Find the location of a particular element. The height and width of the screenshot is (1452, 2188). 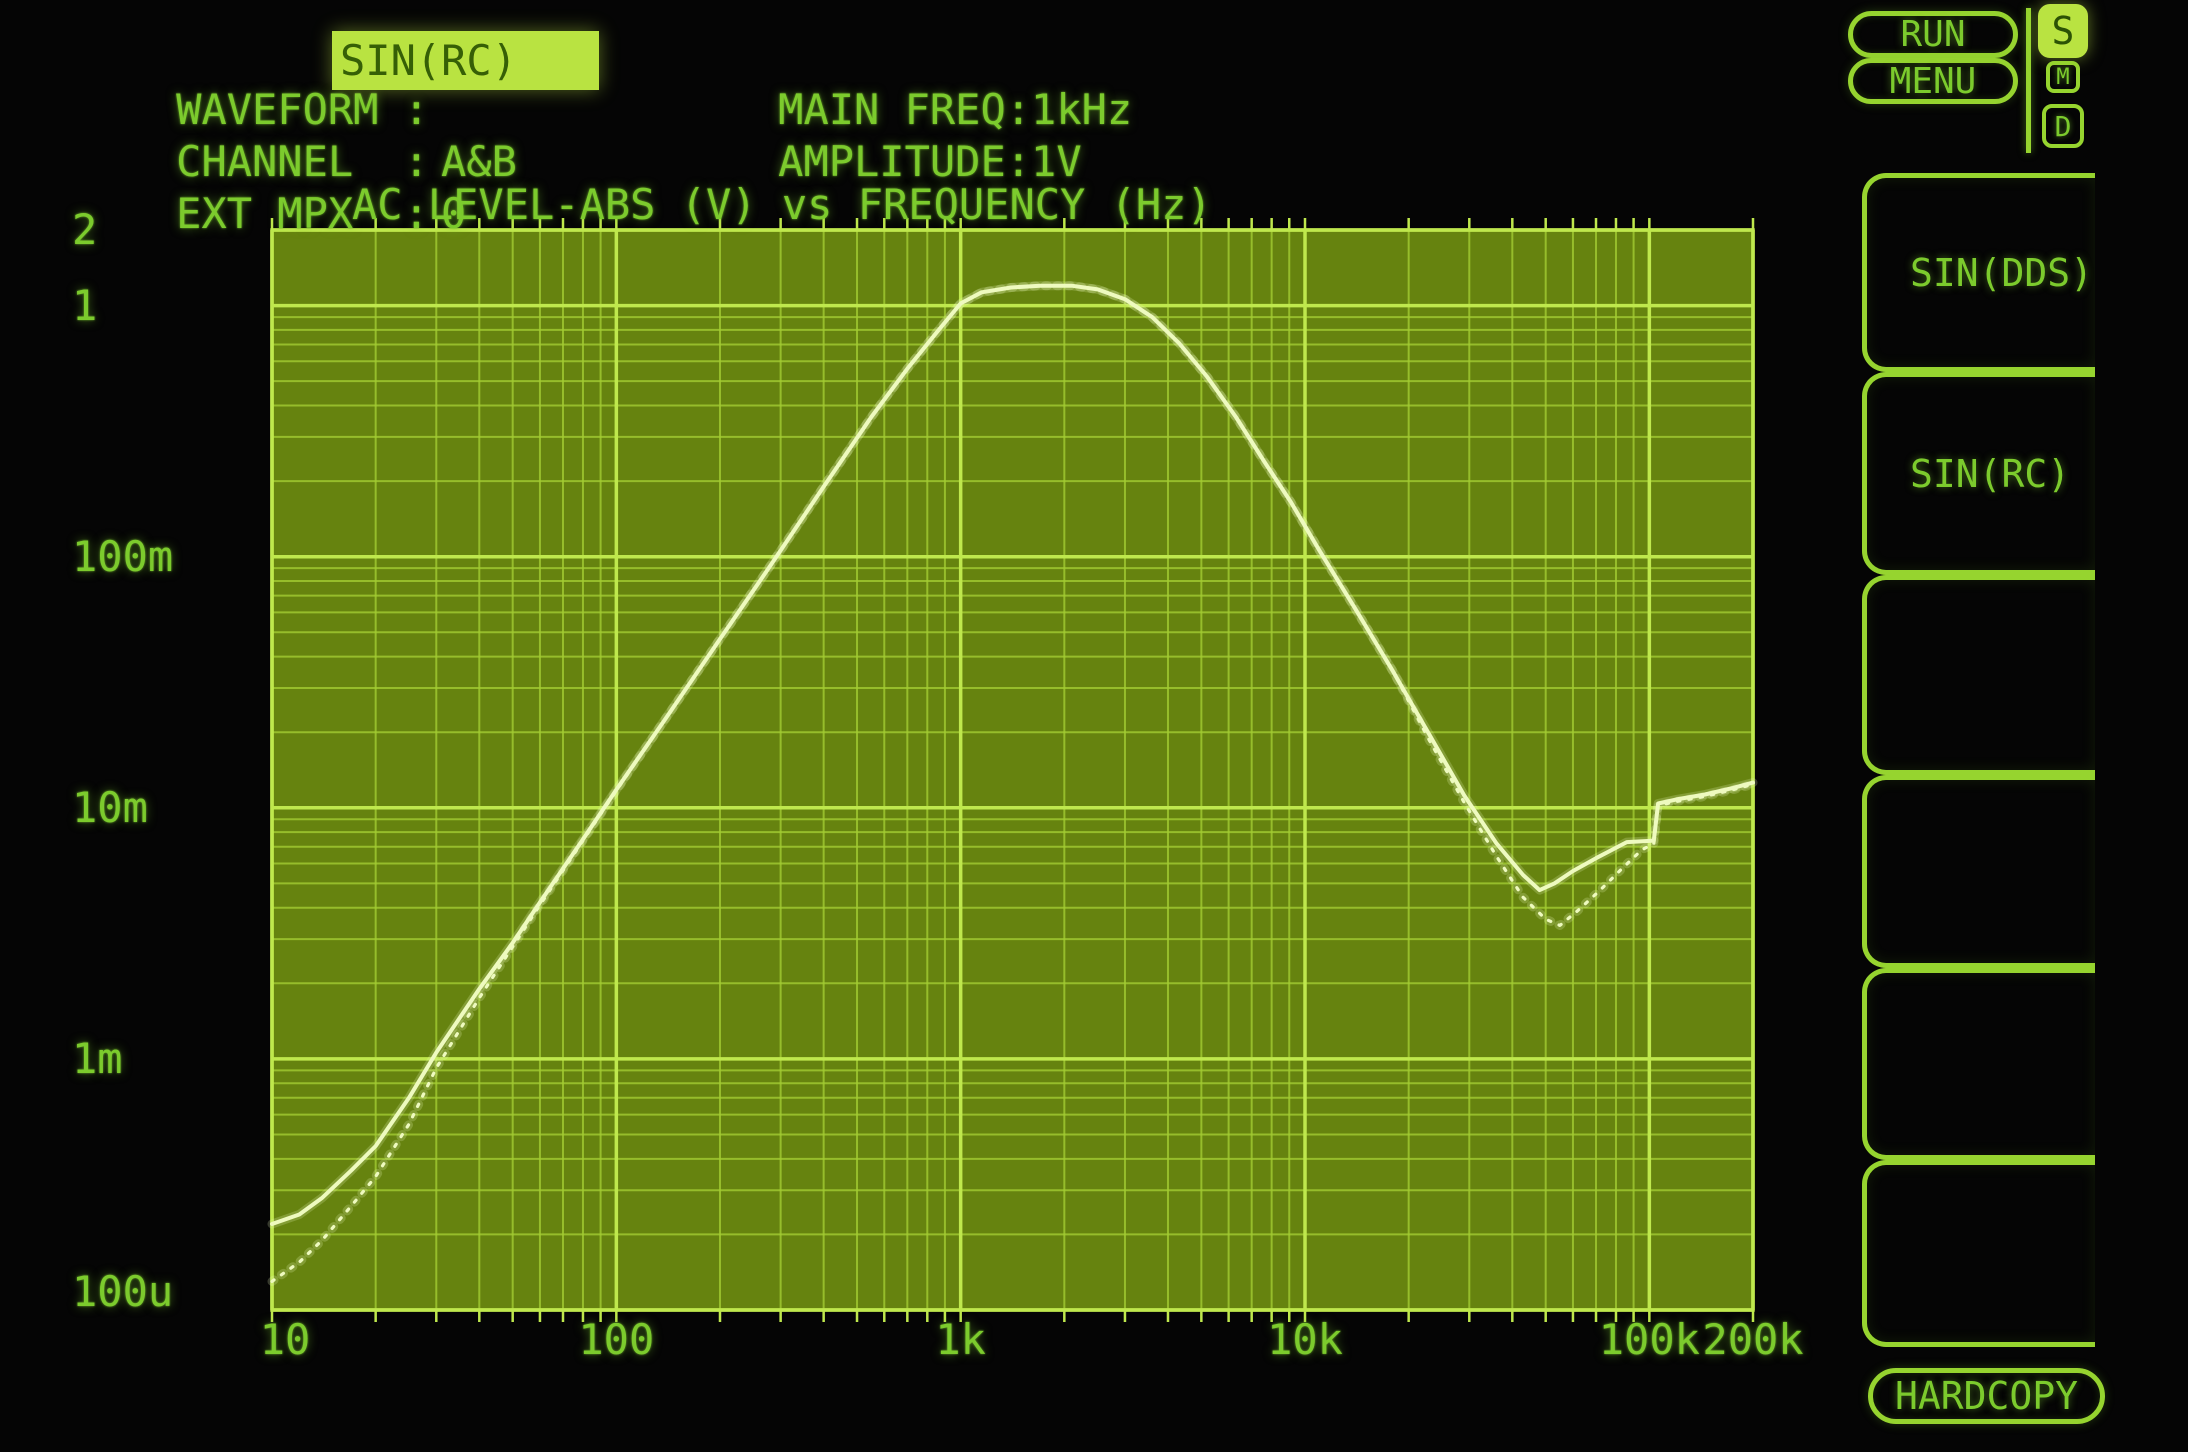

main-freq-row: MAIN FREQ:1kHz is located at coordinates (904, 110).